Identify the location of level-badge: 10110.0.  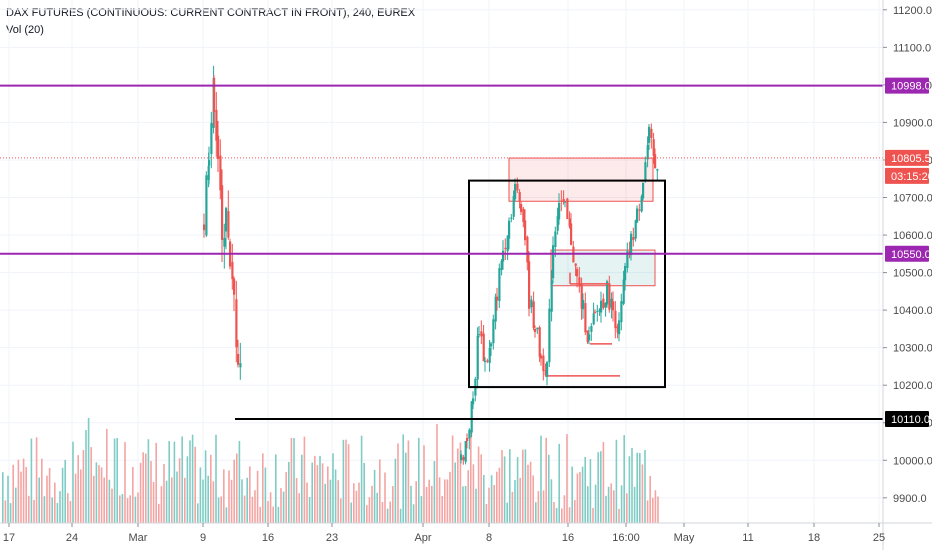
(910, 420).